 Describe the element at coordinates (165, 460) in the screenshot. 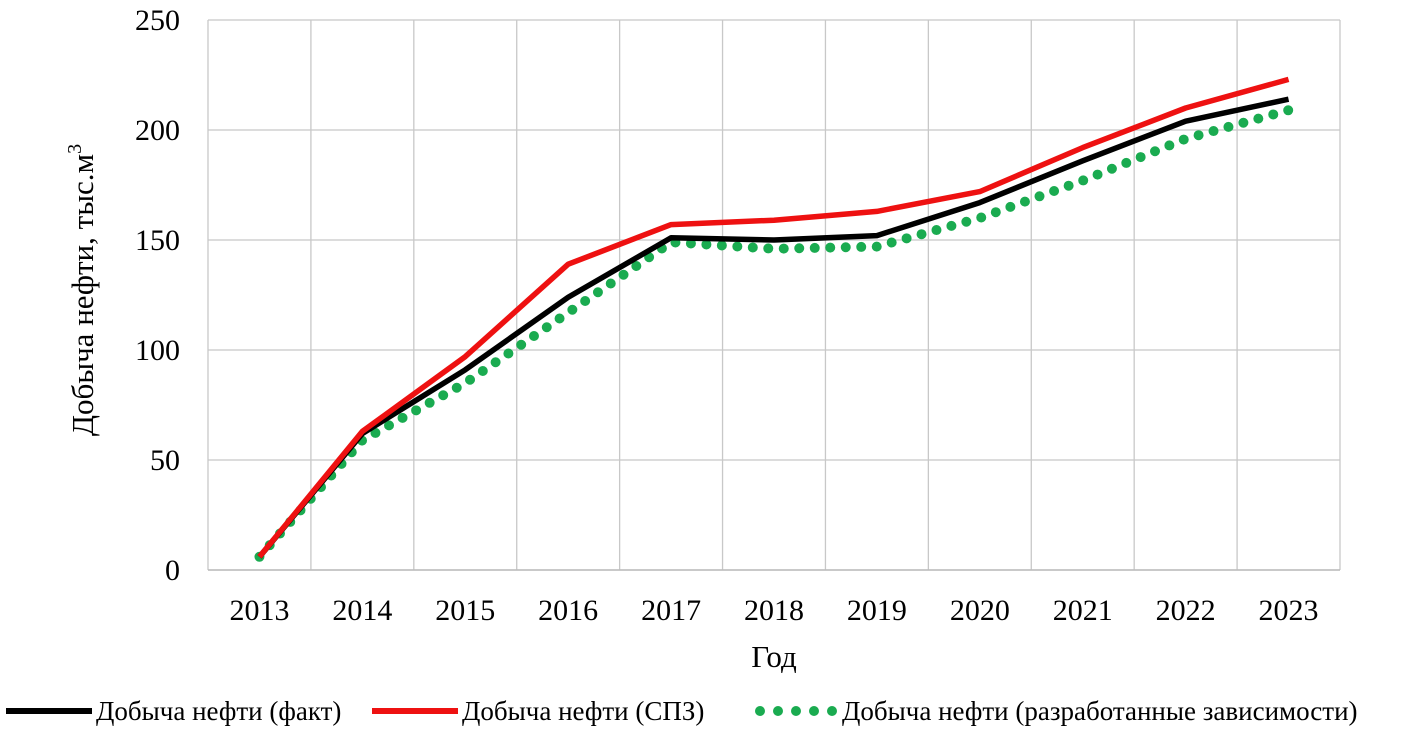

I see `y-tick-label: 50` at that location.